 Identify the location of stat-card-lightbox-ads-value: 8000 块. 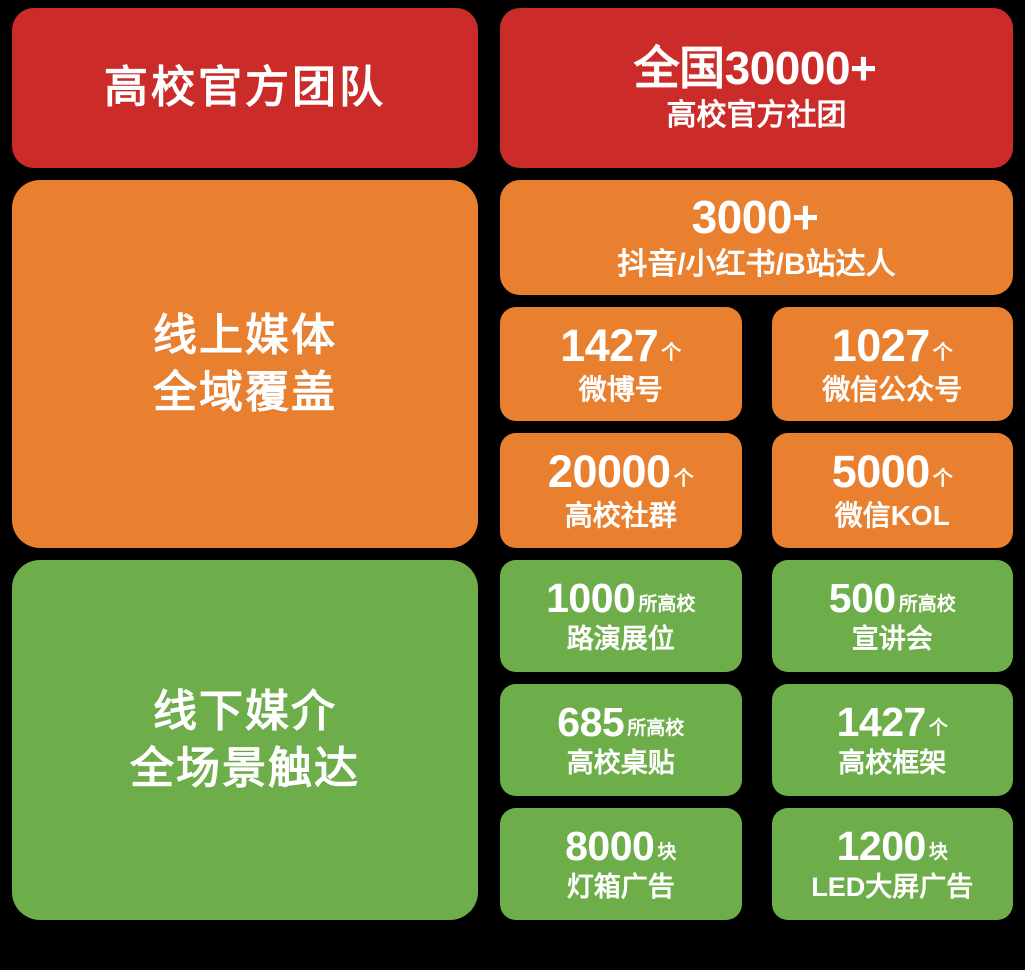
(621, 845).